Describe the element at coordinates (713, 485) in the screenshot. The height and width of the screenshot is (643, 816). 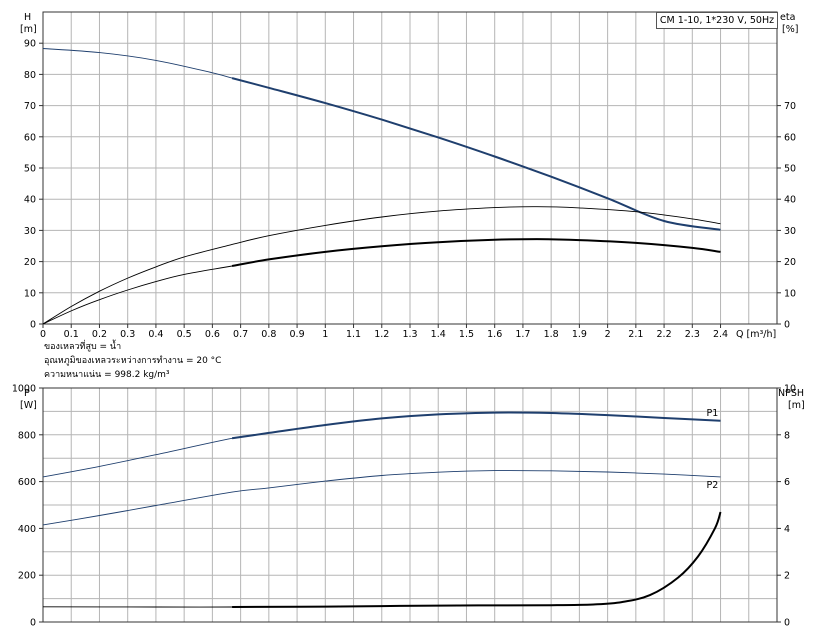
I see `series-label-p2: P2` at that location.